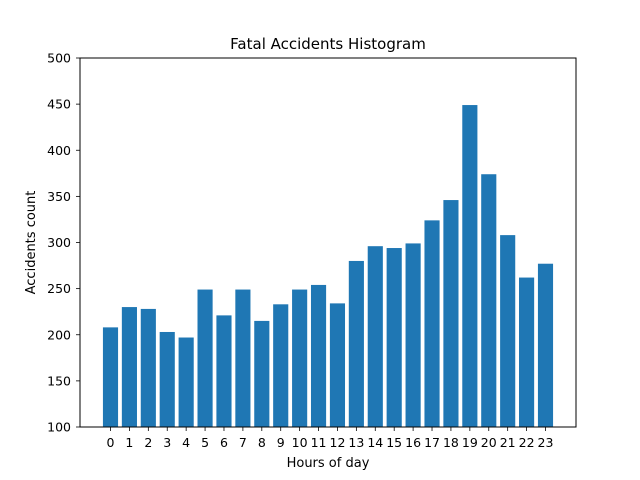 This screenshot has width=640, height=480. I want to click on x-tick-label: 8, so click(262, 442).